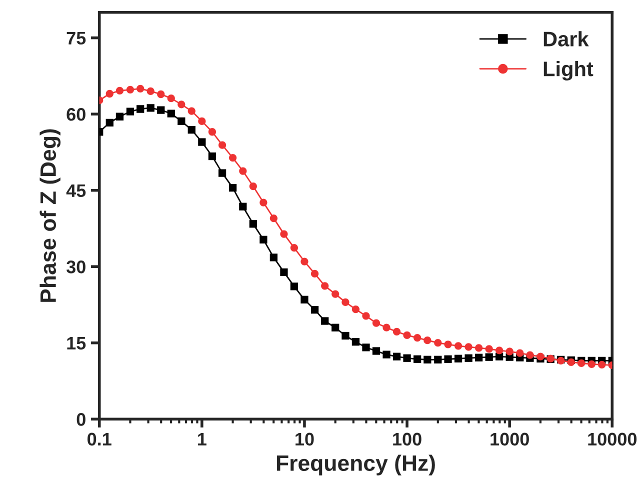 The image size is (641, 496). Describe the element at coordinates (50, 215) in the screenshot. I see `y-axis-title: Phase of Z (Deg)` at that location.